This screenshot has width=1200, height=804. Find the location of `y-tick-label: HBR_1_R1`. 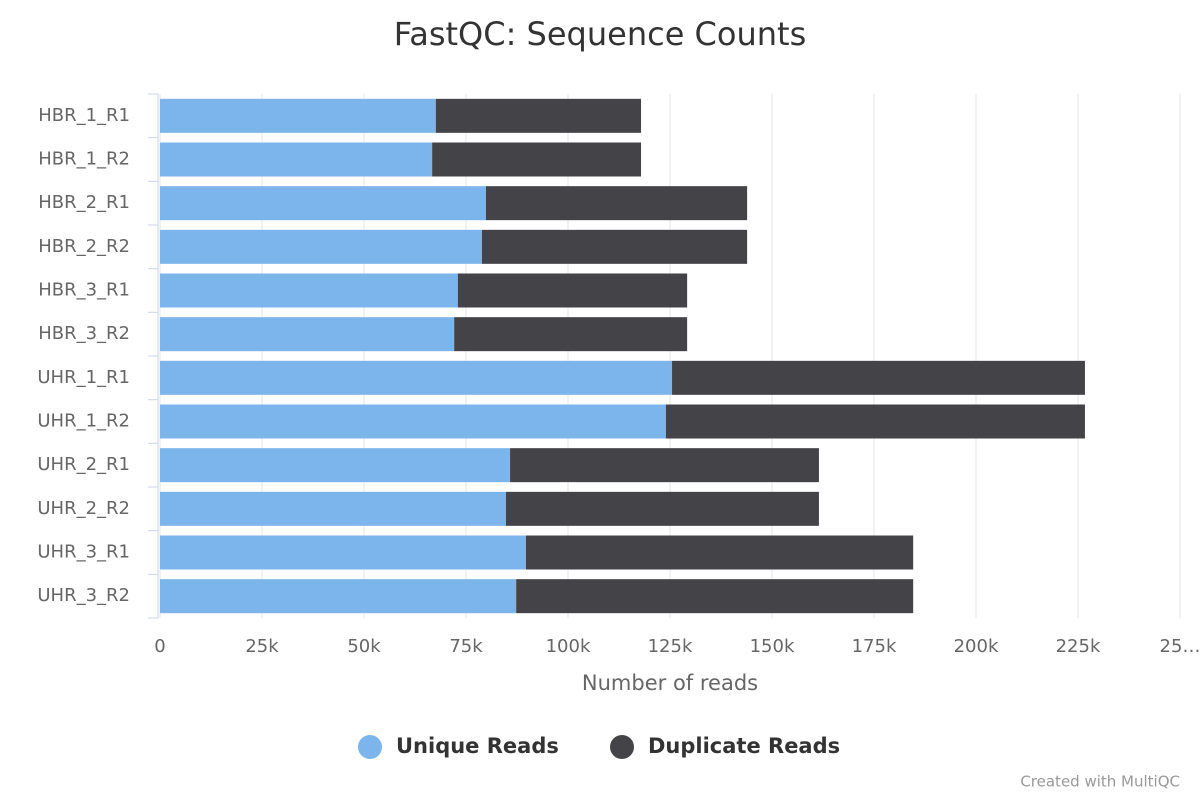

y-tick-label: HBR_1_R1 is located at coordinates (84, 115).